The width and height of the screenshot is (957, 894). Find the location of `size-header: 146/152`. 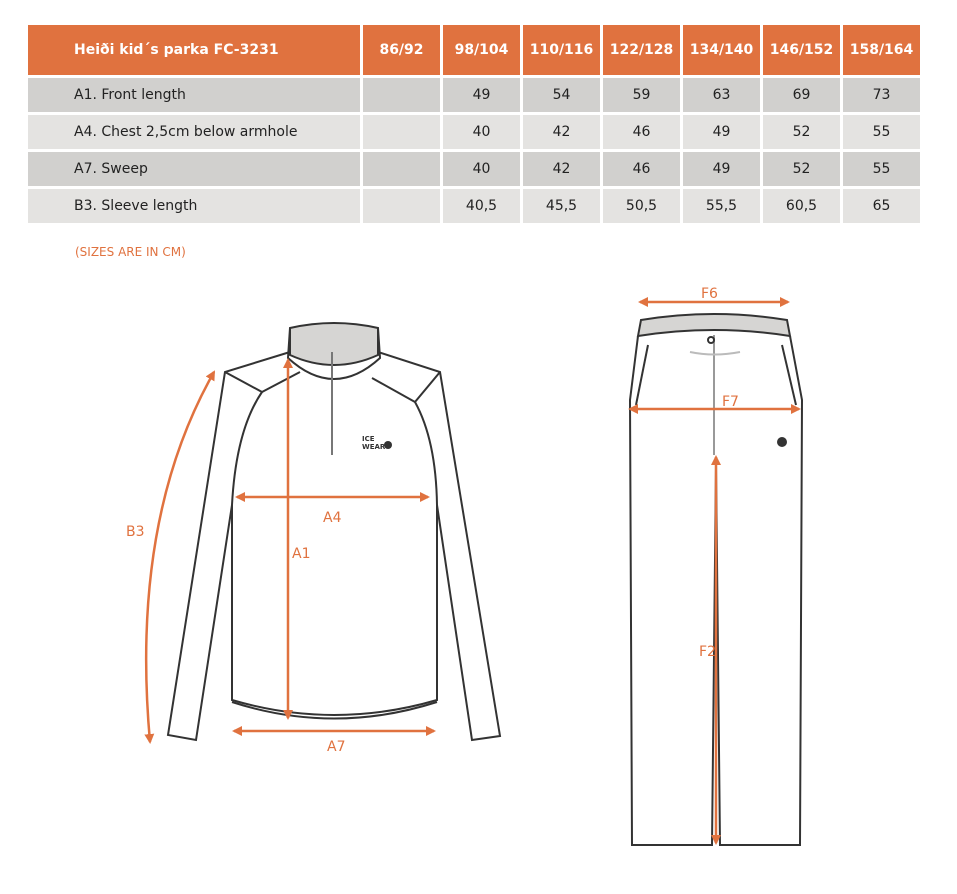

size-header: 146/152 is located at coordinates (801, 50).